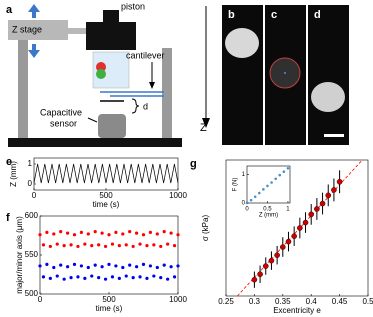 The width and height of the screenshot is (373, 317). I want to click on y-tick-label: 0, so click(30, 183).